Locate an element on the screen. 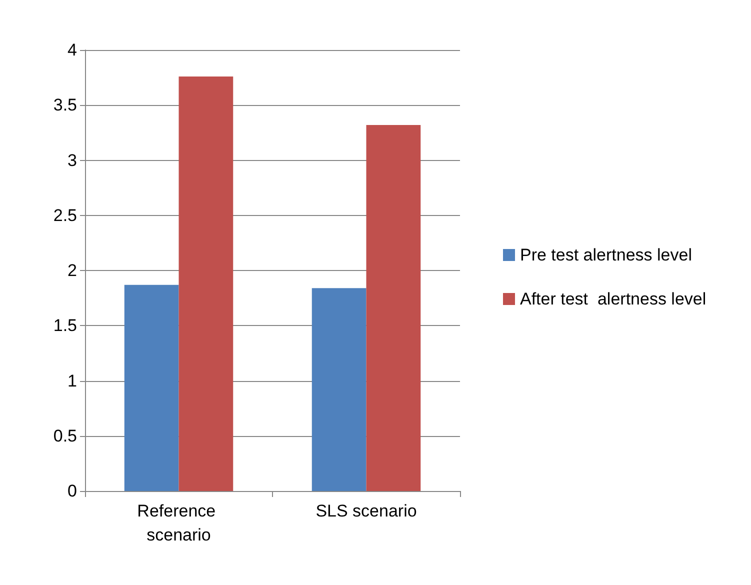  y-tick-label: 4 is located at coordinates (72, 50).